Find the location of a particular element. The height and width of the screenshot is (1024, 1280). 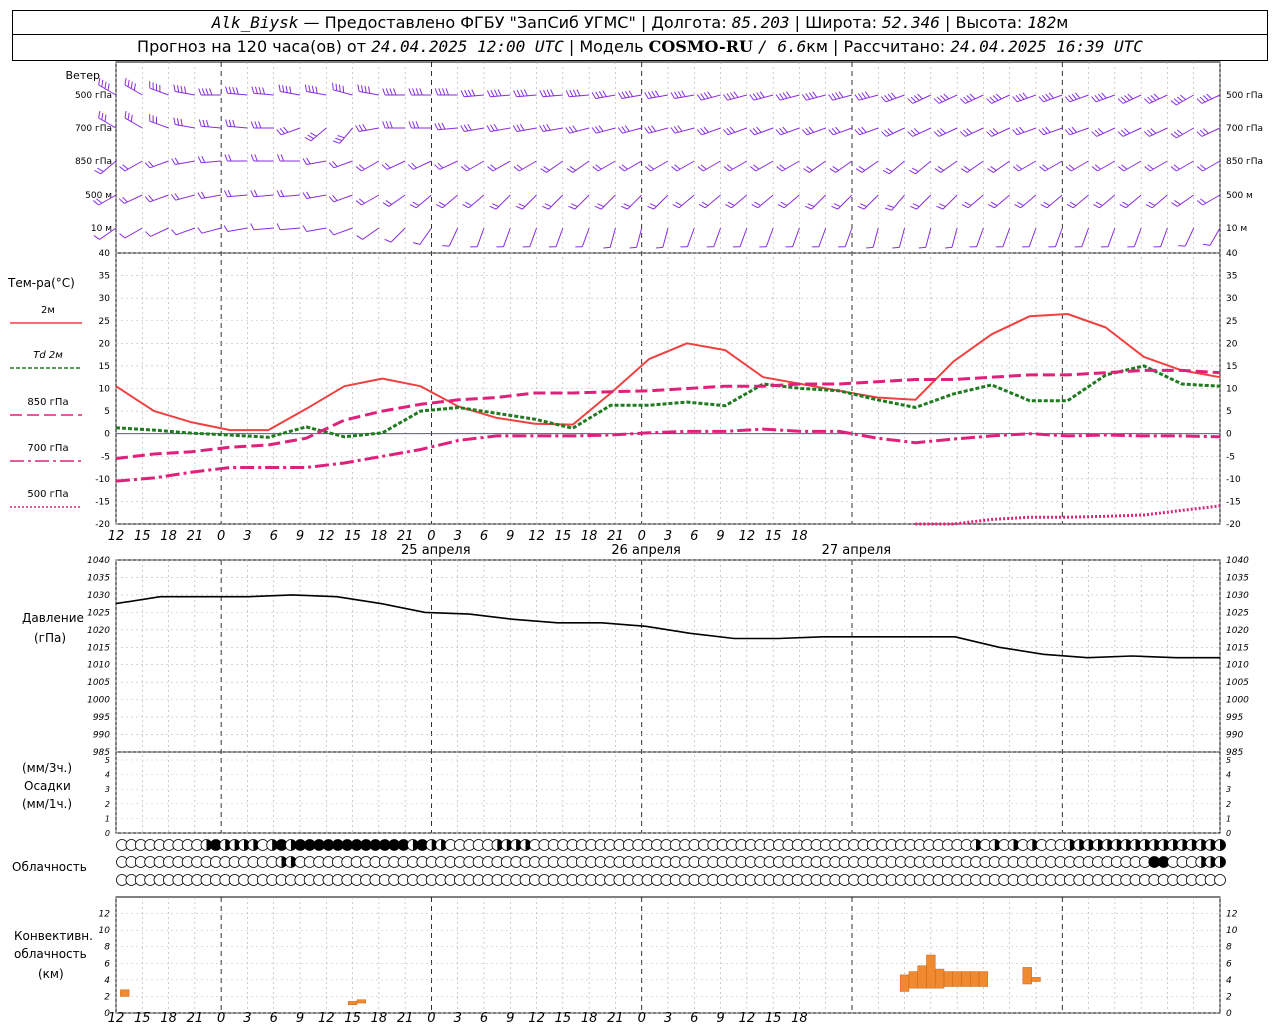

conv-tick-left: 2 is located at coordinates (107, 997).